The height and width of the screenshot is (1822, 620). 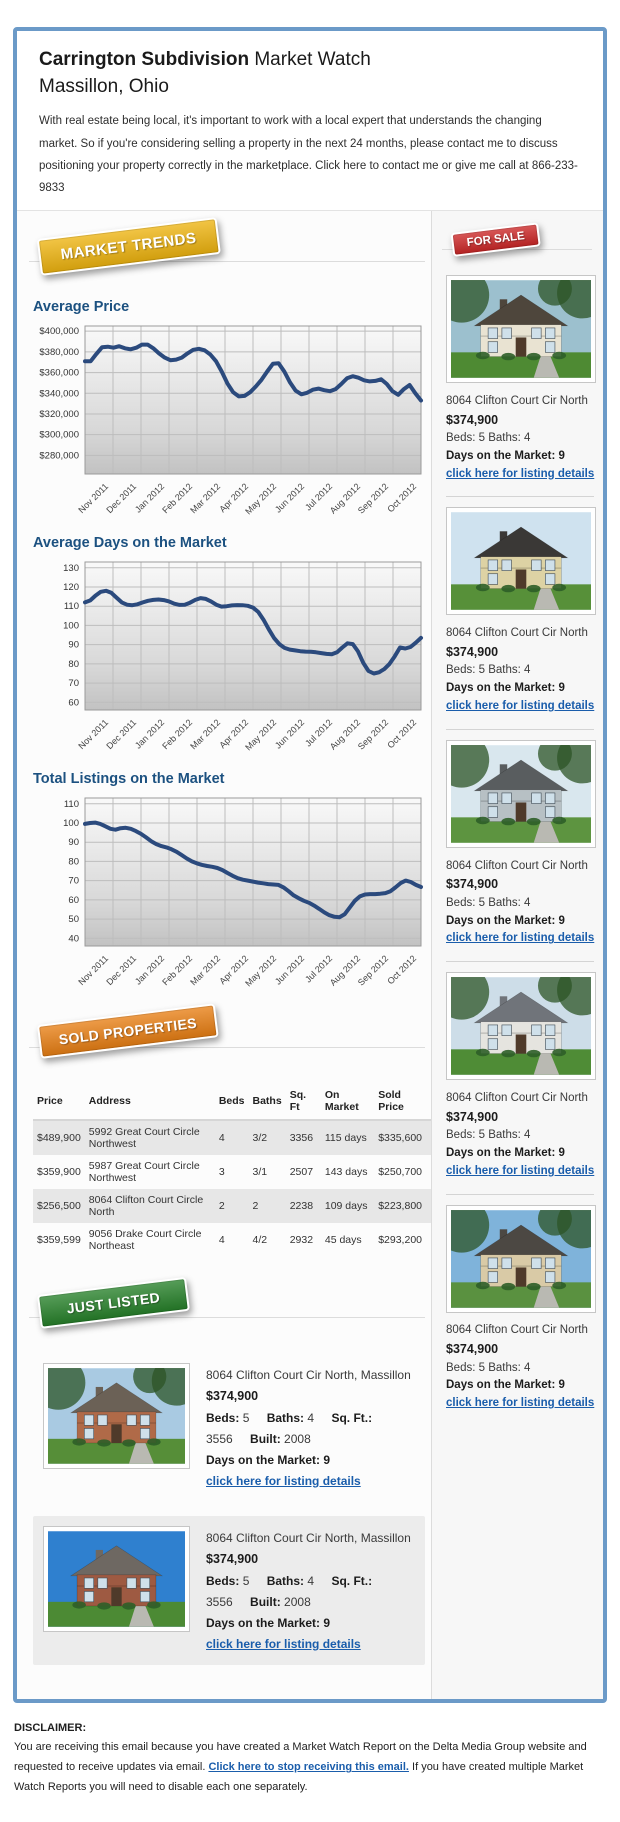 What do you see at coordinates (149, 1101) in the screenshot?
I see `col-address: Address` at bounding box center [149, 1101].